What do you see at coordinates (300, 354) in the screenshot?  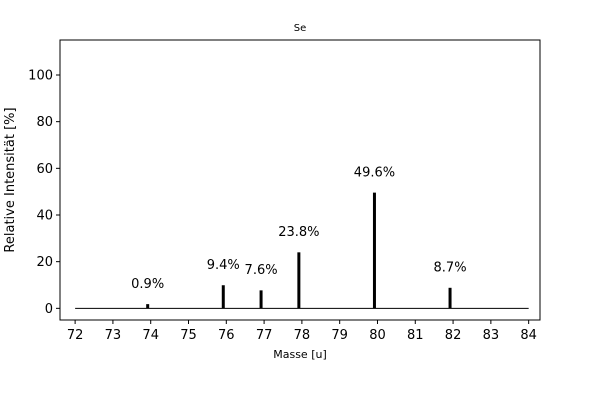 I see `x-axis-label: Masse [u]` at bounding box center [300, 354].